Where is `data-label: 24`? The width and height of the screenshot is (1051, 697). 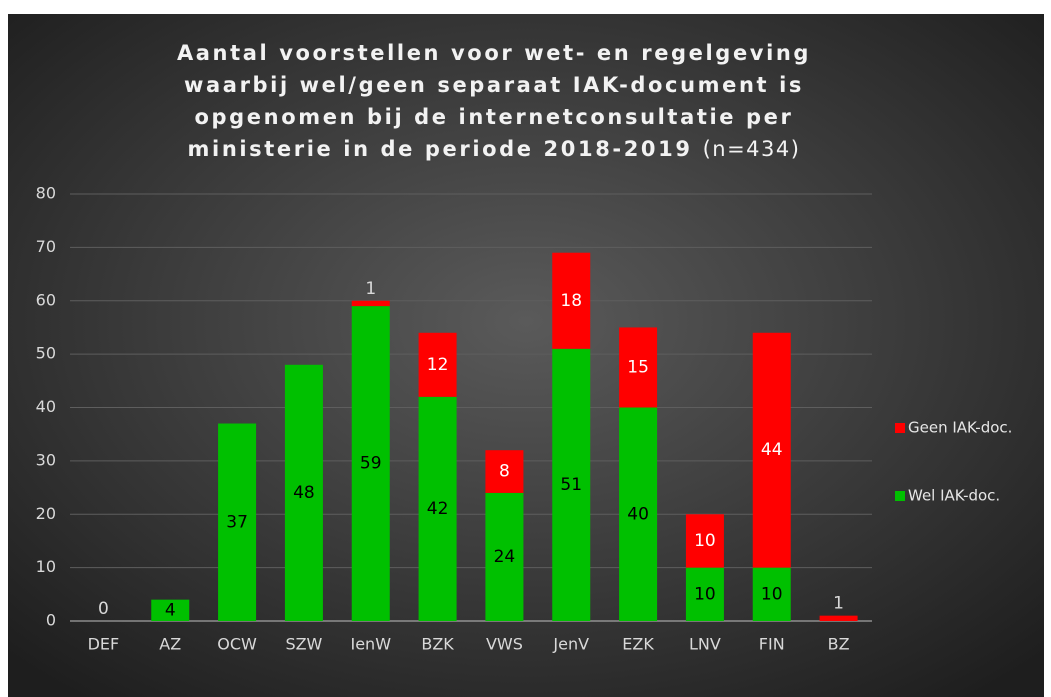
data-label: 24 is located at coordinates (505, 557).